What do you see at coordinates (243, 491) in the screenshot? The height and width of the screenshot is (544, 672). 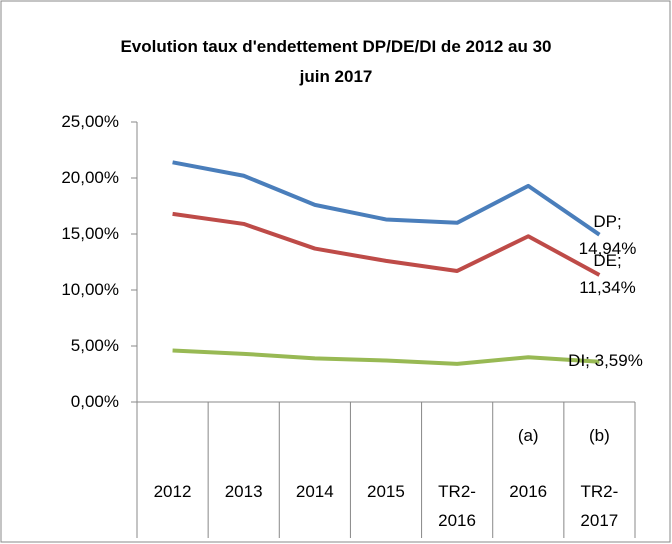 I see `x-tick-label: 2013` at bounding box center [243, 491].